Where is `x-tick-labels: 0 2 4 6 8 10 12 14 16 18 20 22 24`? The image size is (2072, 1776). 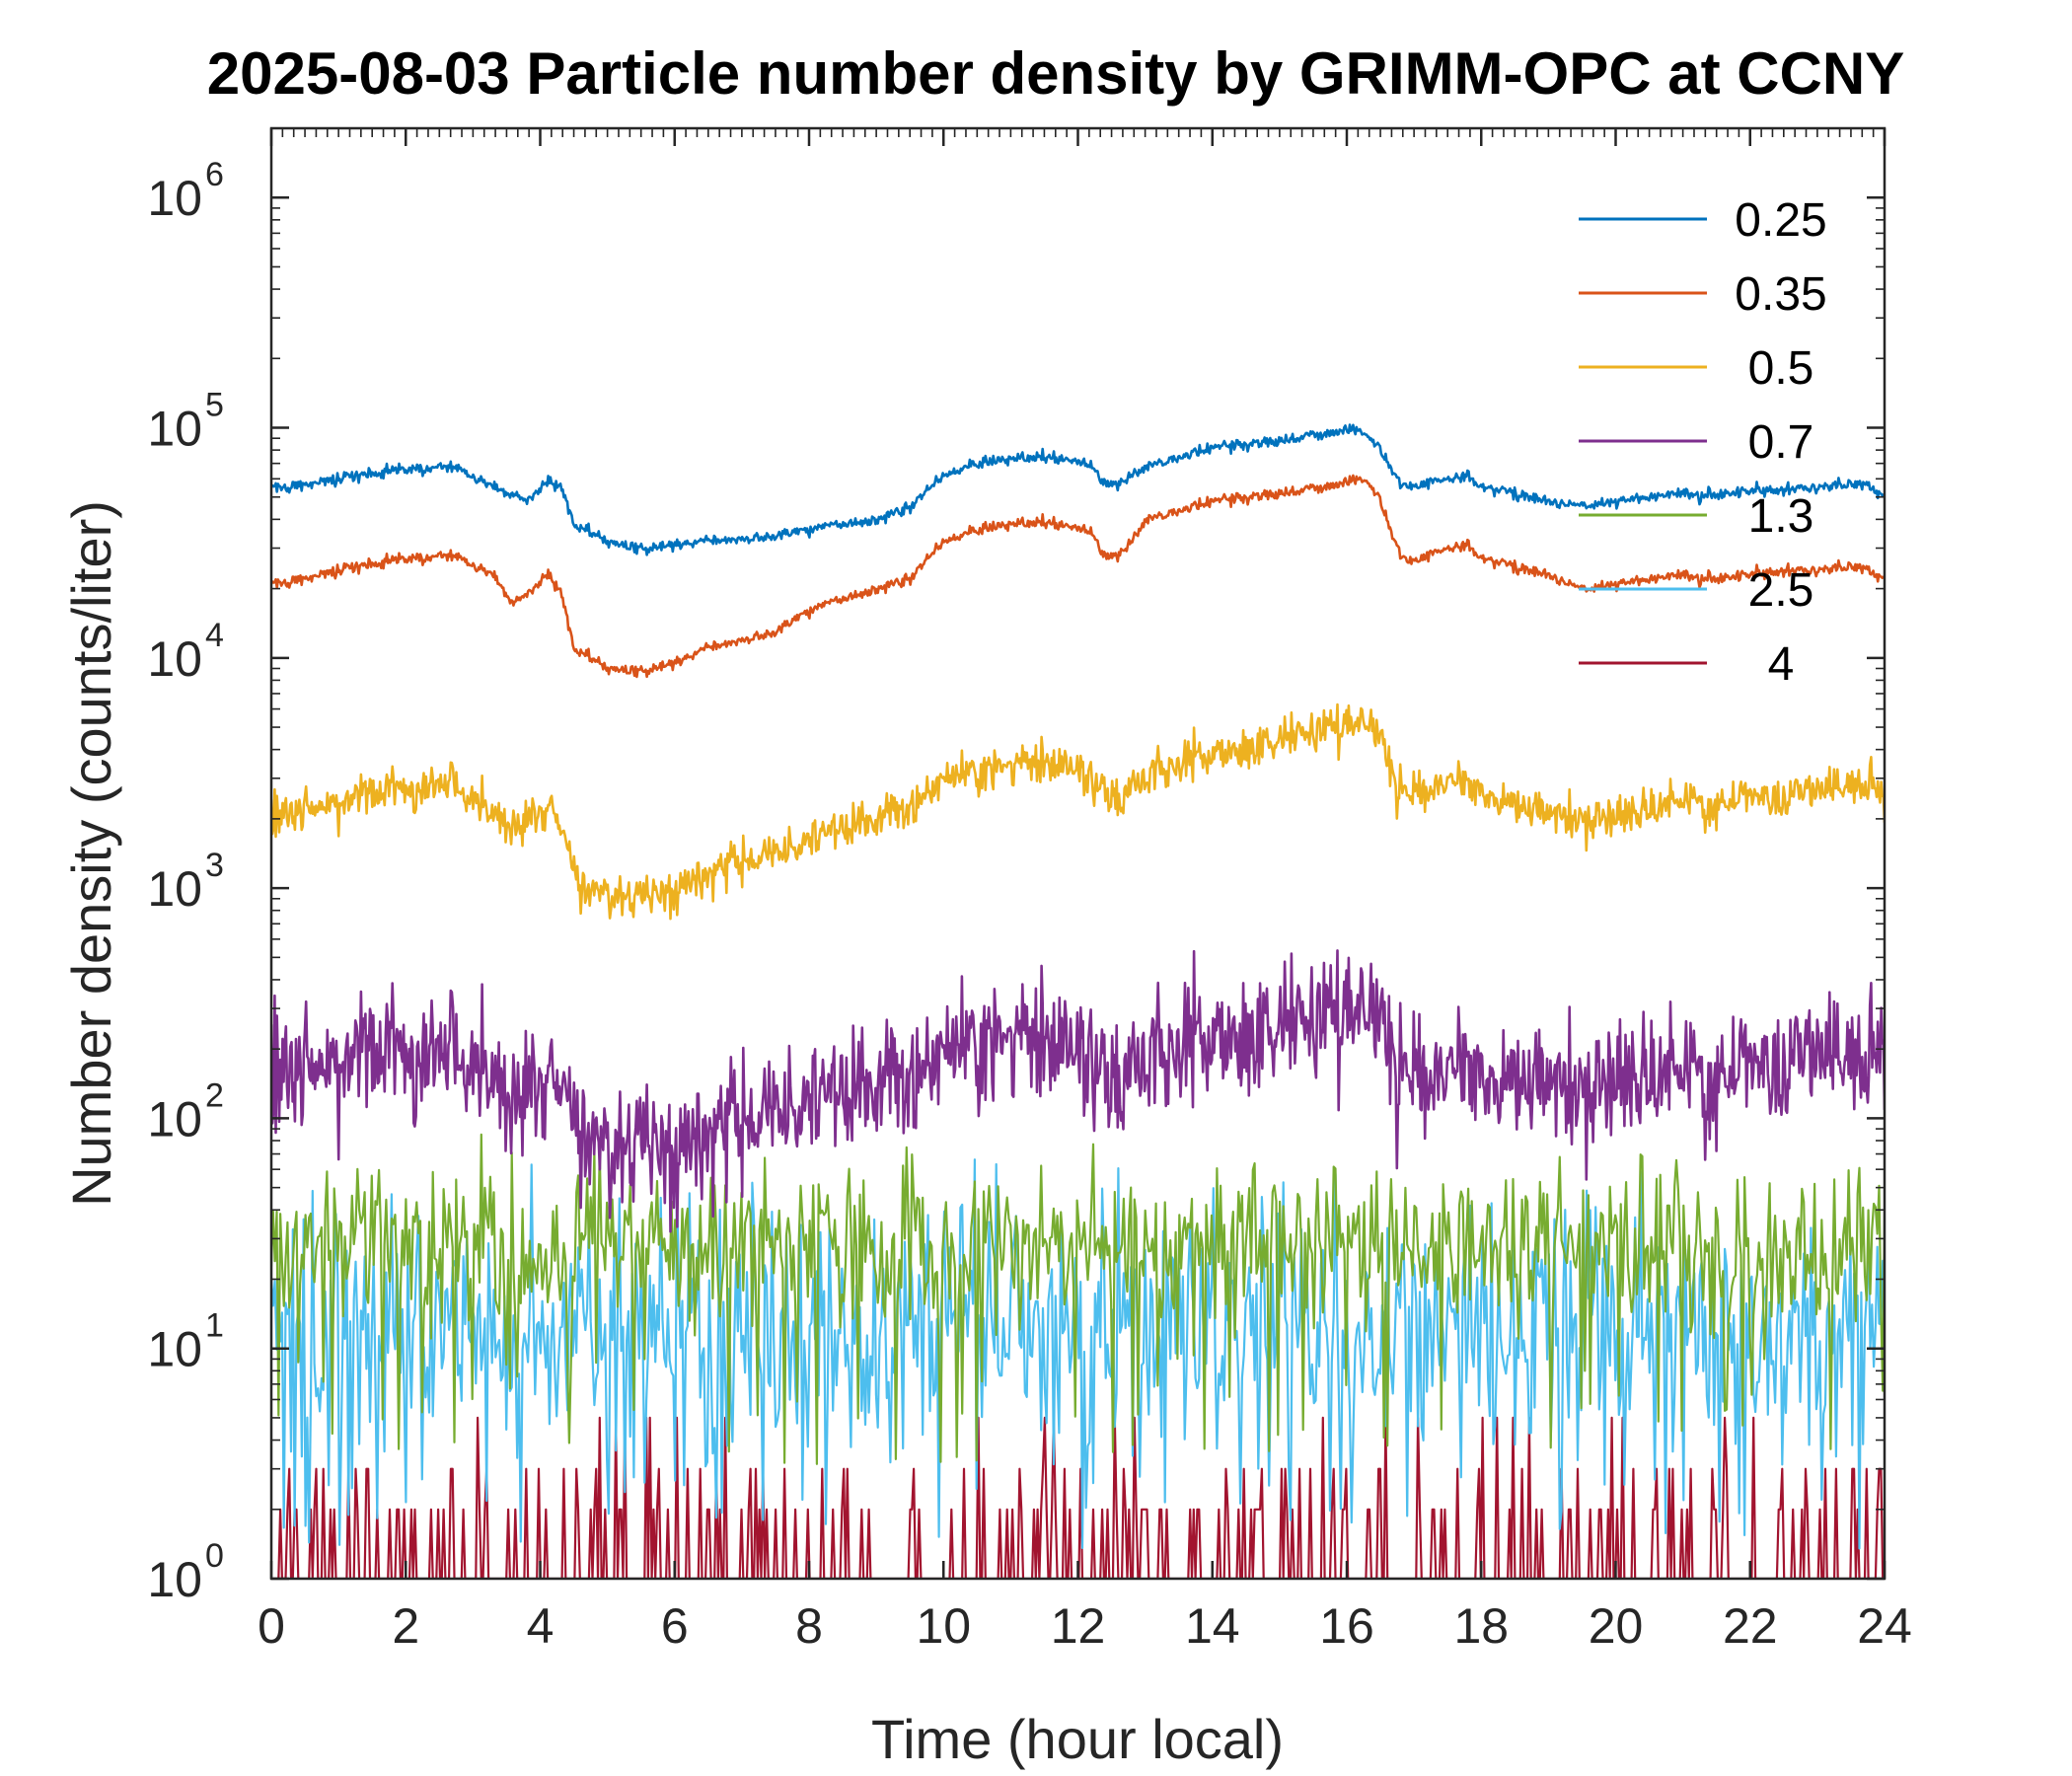
x-tick-labels: 0 2 4 6 8 10 12 14 16 18 20 22 24 is located at coordinates (1085, 1626).